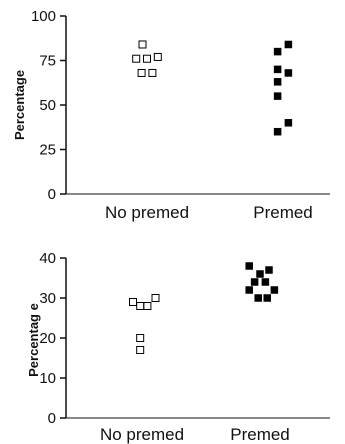  I want to click on y-tick-label: 30, so click(47, 298).